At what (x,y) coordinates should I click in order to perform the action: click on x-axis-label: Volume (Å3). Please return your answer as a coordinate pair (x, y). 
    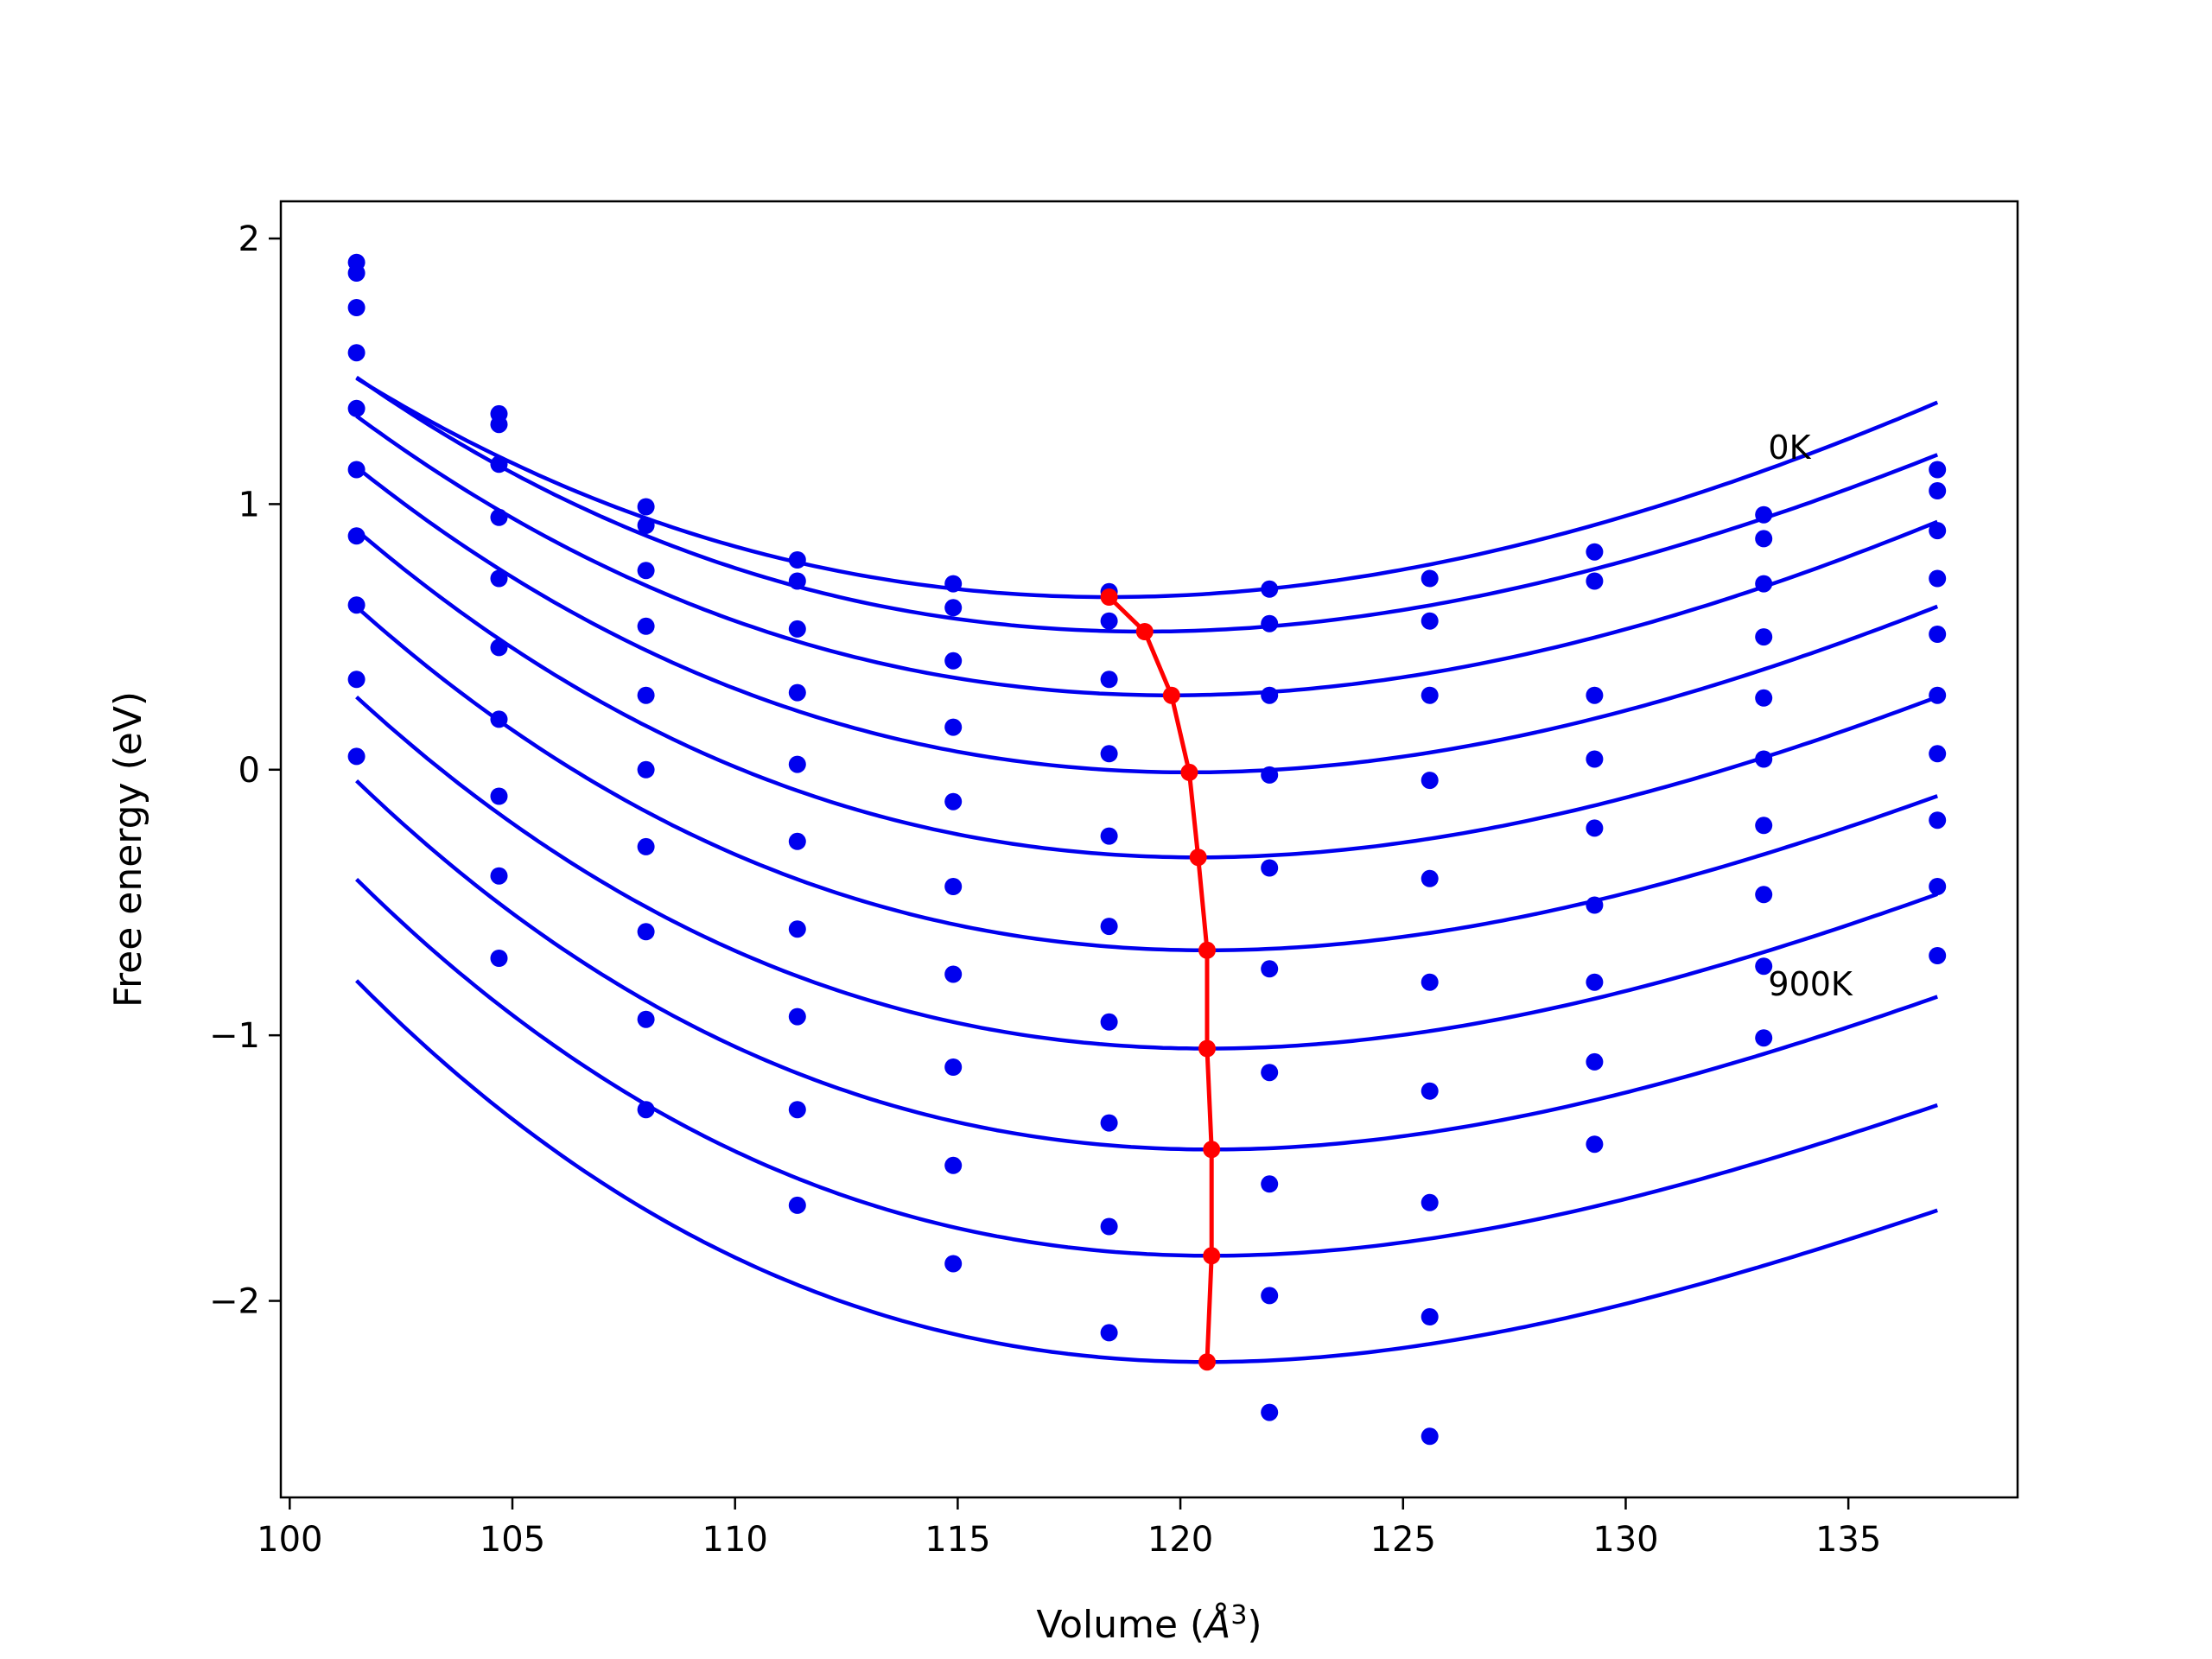
    Looking at the image, I should click on (1149, 1623).